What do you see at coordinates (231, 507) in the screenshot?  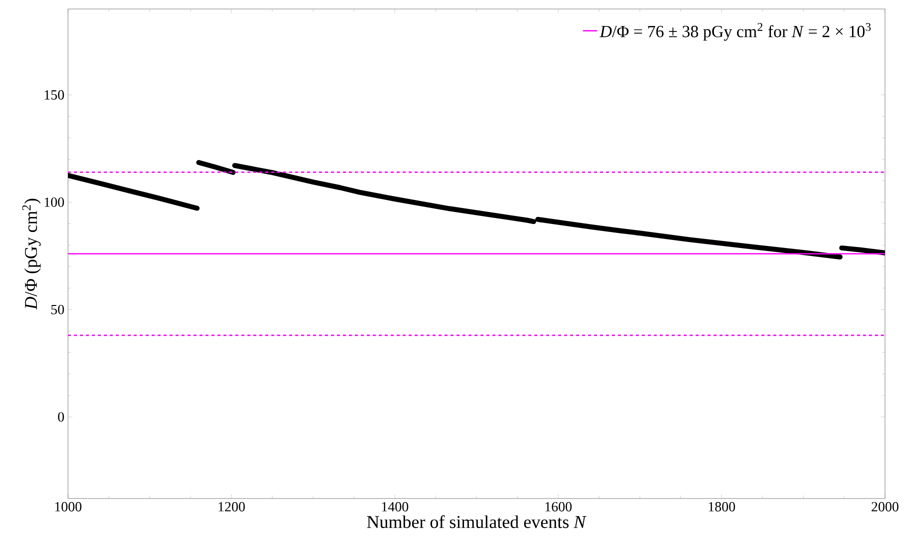 I see `x-tick-label: 1200` at bounding box center [231, 507].